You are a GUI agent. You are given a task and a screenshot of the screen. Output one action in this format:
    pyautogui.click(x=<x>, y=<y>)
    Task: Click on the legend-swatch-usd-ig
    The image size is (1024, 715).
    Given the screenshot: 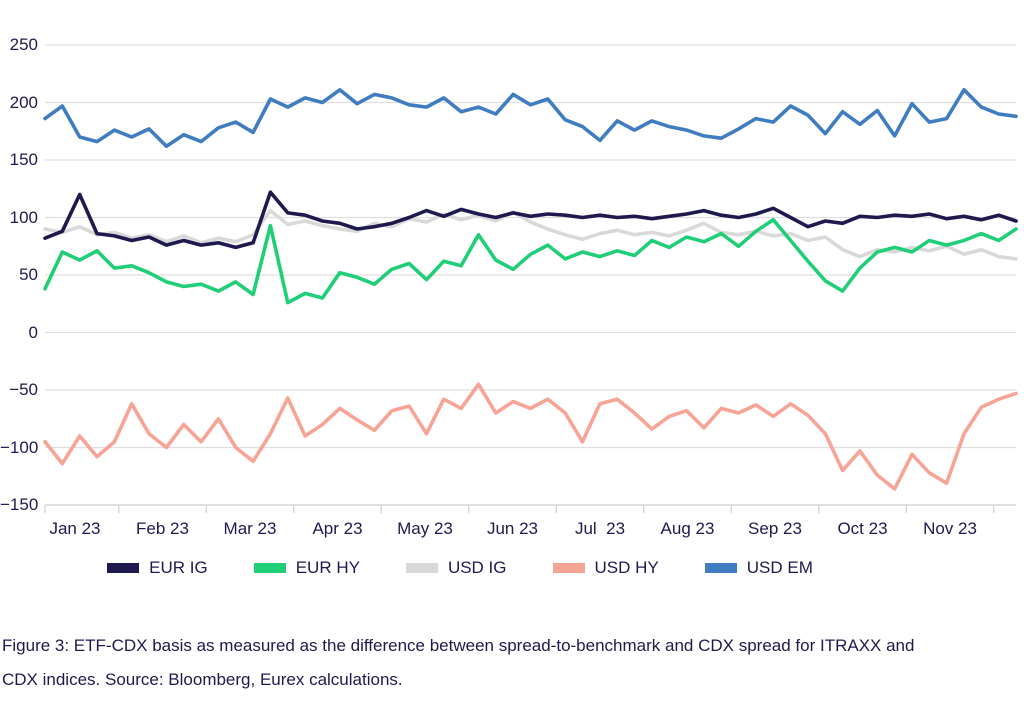 What is the action you would take?
    pyautogui.click(x=421, y=568)
    